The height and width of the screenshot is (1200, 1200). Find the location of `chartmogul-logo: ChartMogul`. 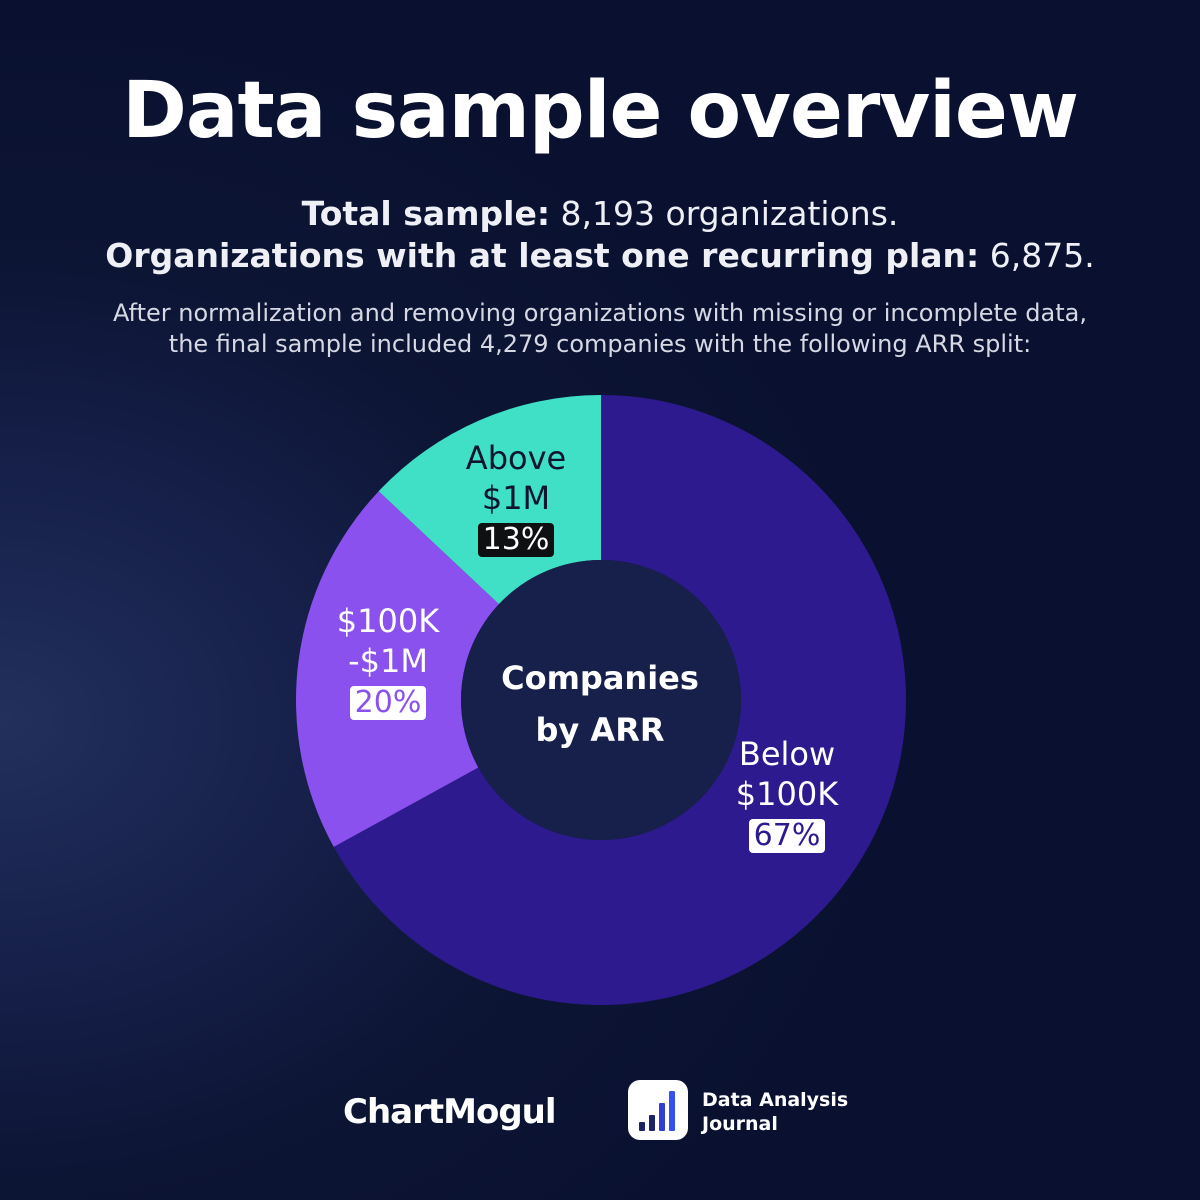

chartmogul-logo: ChartMogul is located at coordinates (450, 1112).